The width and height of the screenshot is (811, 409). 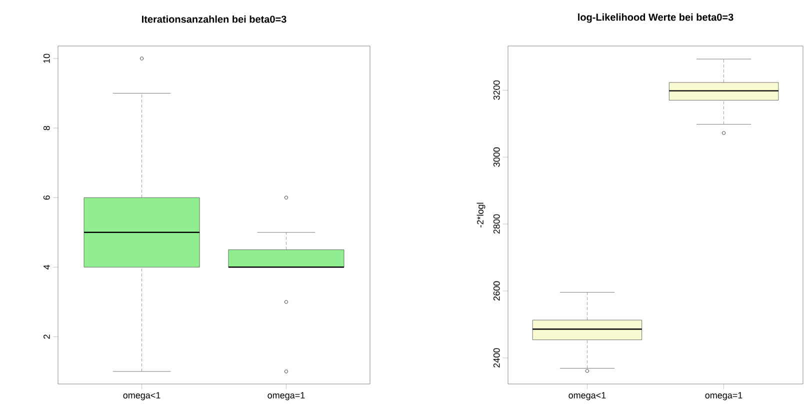 What do you see at coordinates (496, 157) in the screenshot?
I see `y-tick-label: 3000` at bounding box center [496, 157].